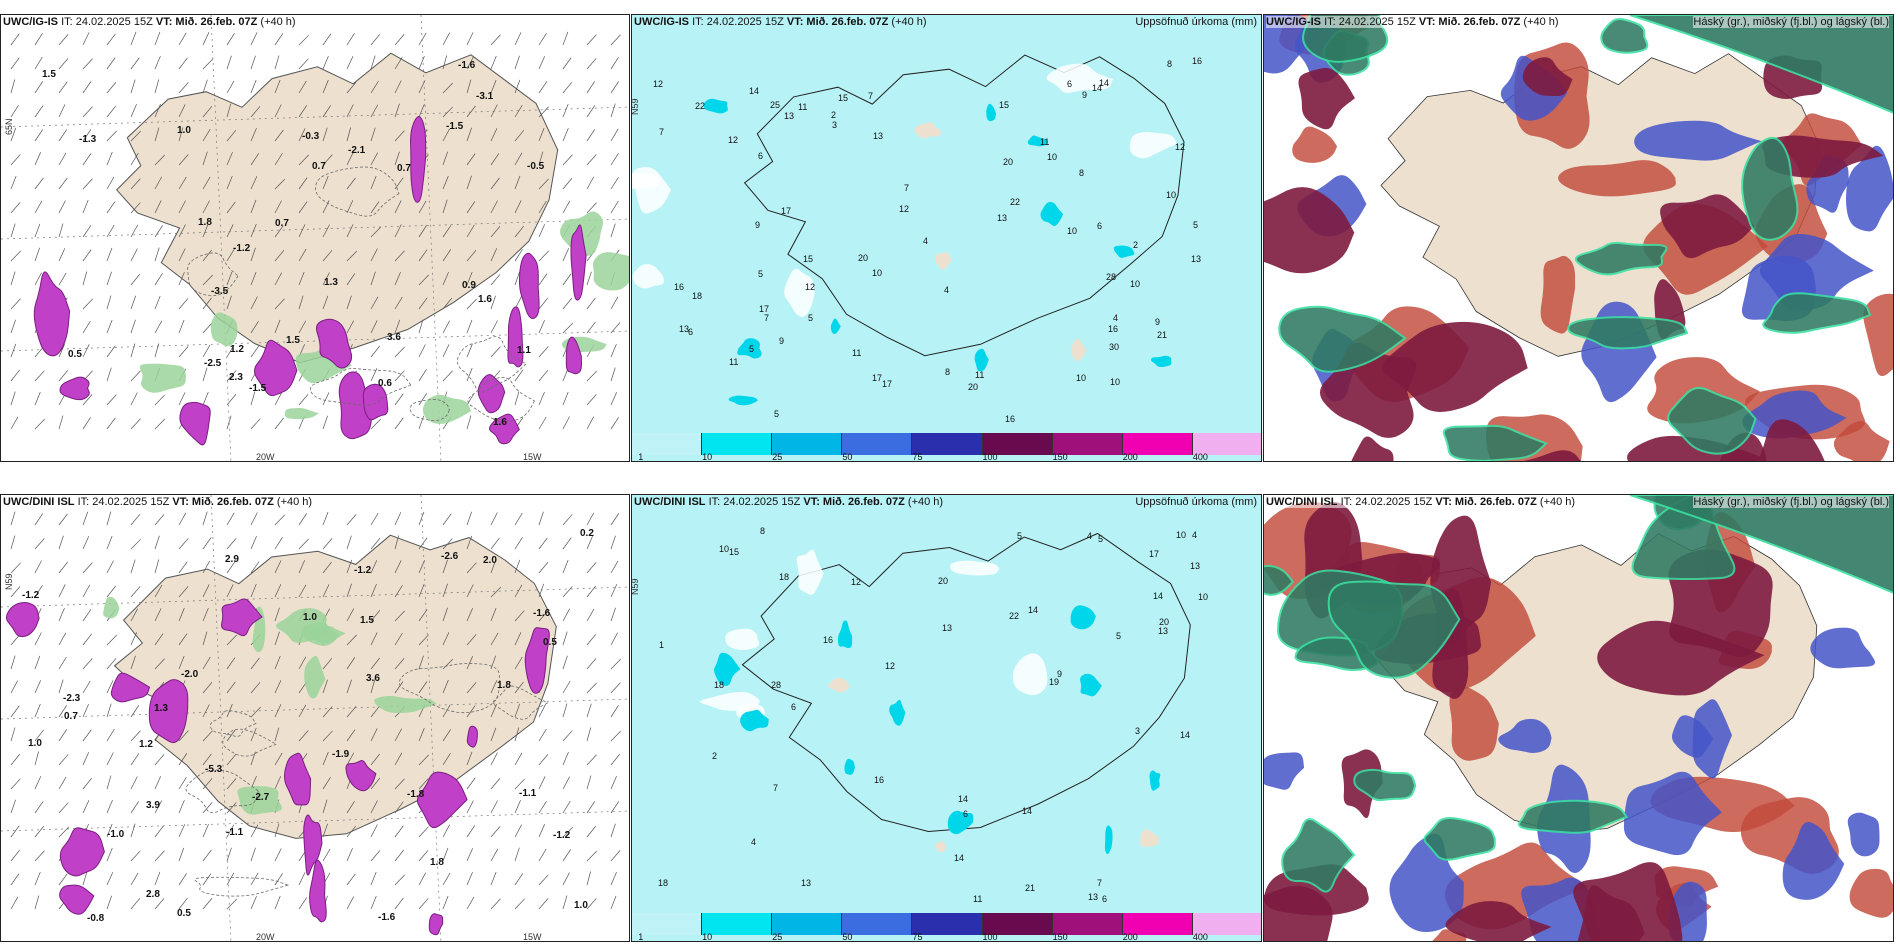 The width and height of the screenshot is (1900, 950). Describe the element at coordinates (738, 22) in the screenshot. I see `initial-time: IT: 24.02.2025 15Z` at that location.